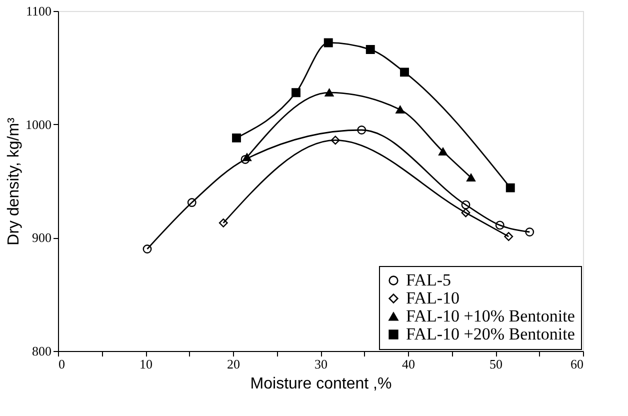 The width and height of the screenshot is (628, 416). Describe the element at coordinates (490, 334) in the screenshot. I see `legend-label: FAL-10 +20% Bentonite` at that location.